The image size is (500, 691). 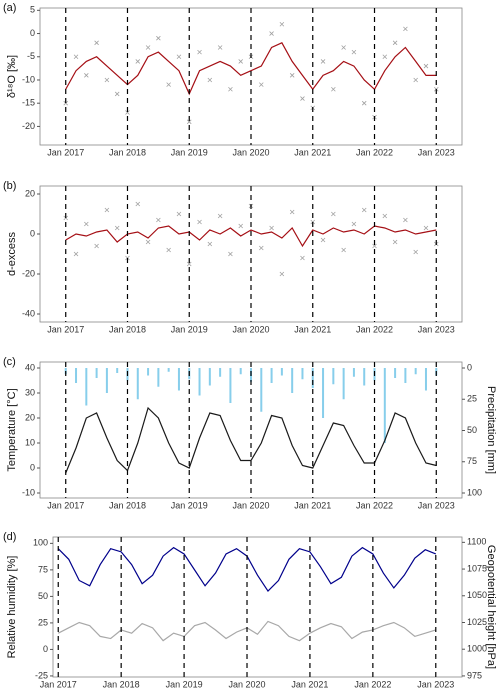 I want to click on y2-tick-label: 975, so click(x=474, y=675).